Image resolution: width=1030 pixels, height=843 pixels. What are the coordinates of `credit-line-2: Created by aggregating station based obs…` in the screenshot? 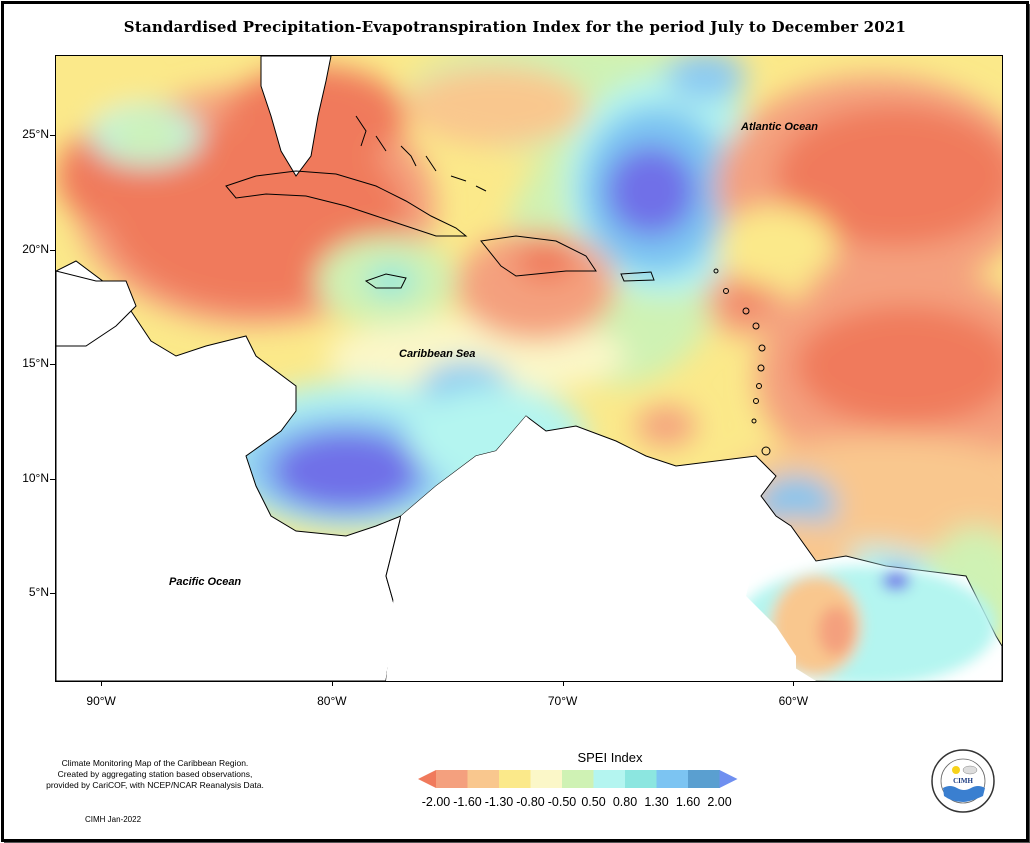 It's located at (155, 774).